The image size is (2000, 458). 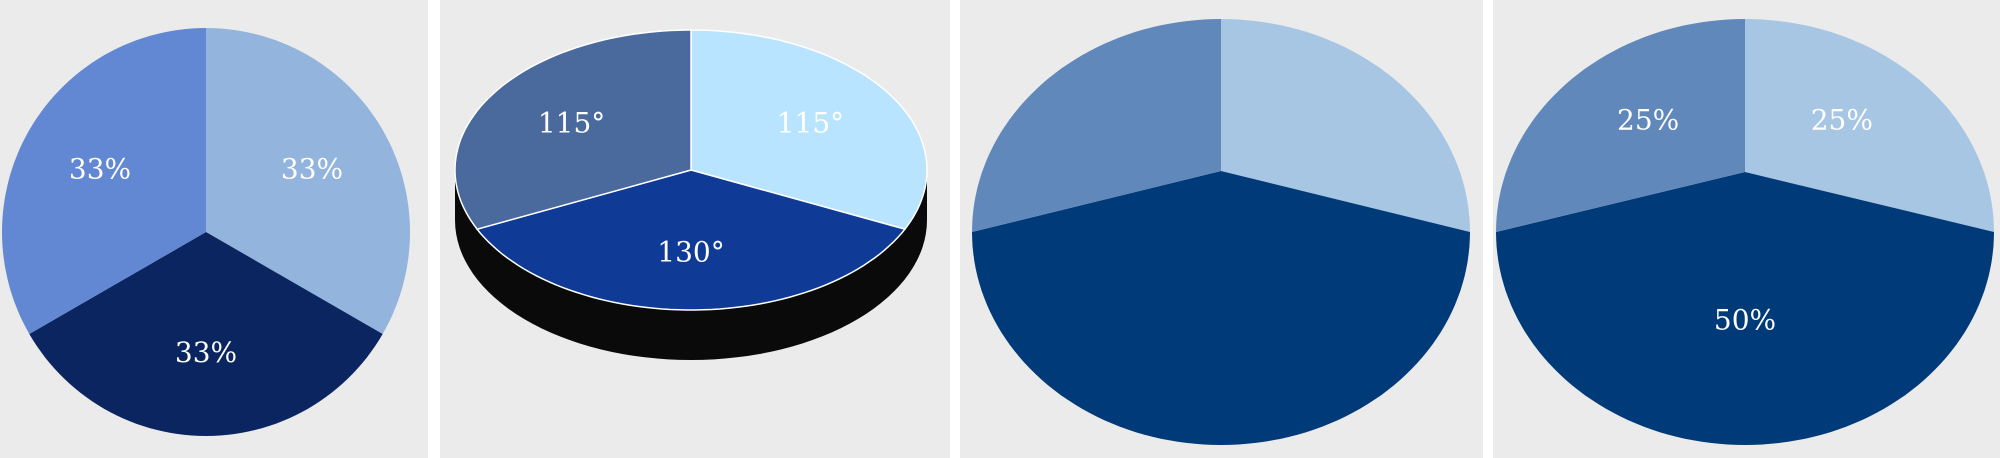 I want to click on data-label: 50%, so click(x=1745, y=320).